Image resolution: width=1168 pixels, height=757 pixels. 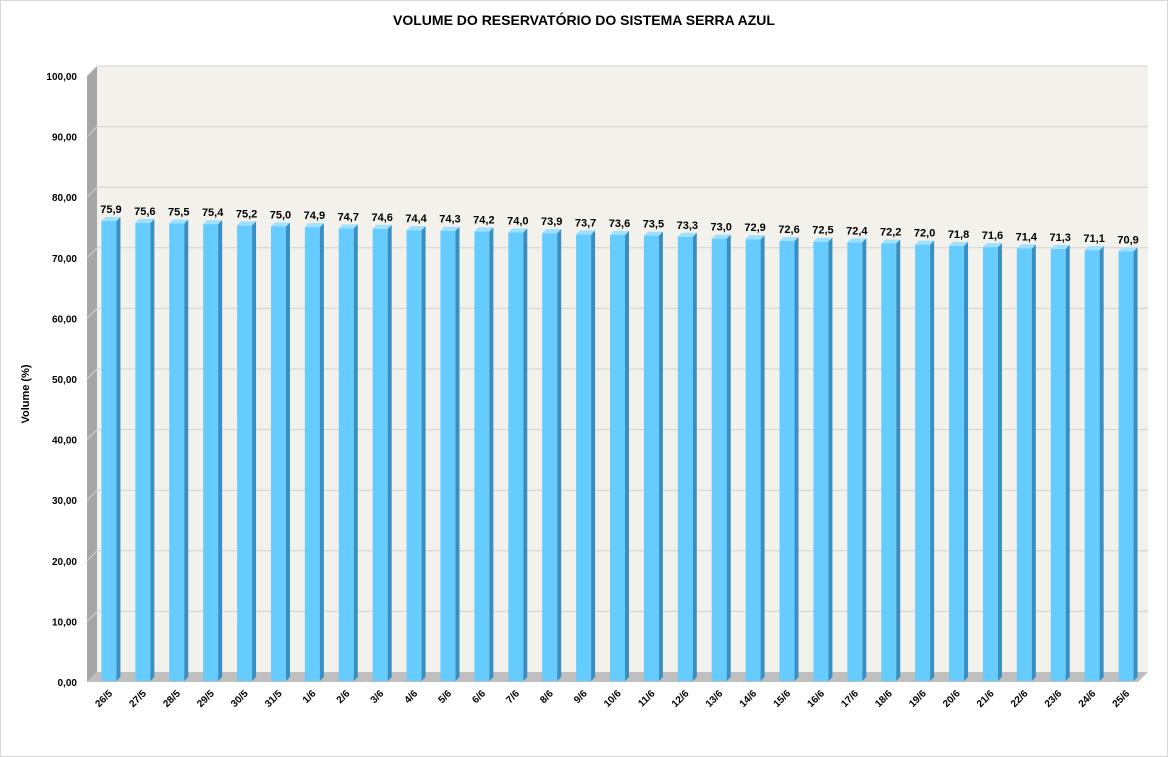 What do you see at coordinates (958, 235) in the screenshot?
I see `data-label: 71,8` at bounding box center [958, 235].